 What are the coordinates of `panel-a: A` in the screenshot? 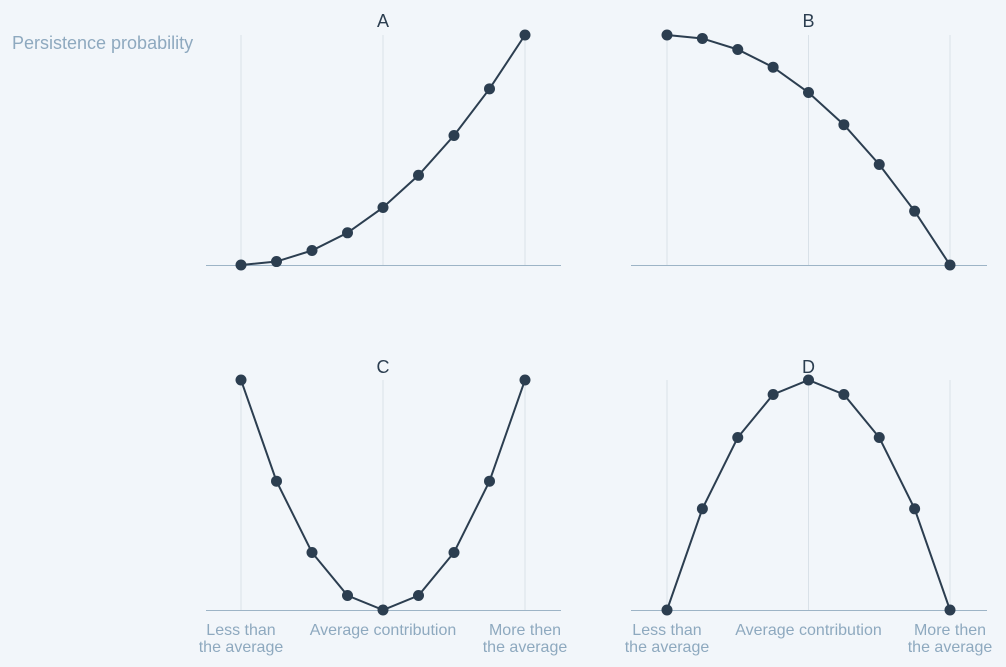 It's located at (383, 141).